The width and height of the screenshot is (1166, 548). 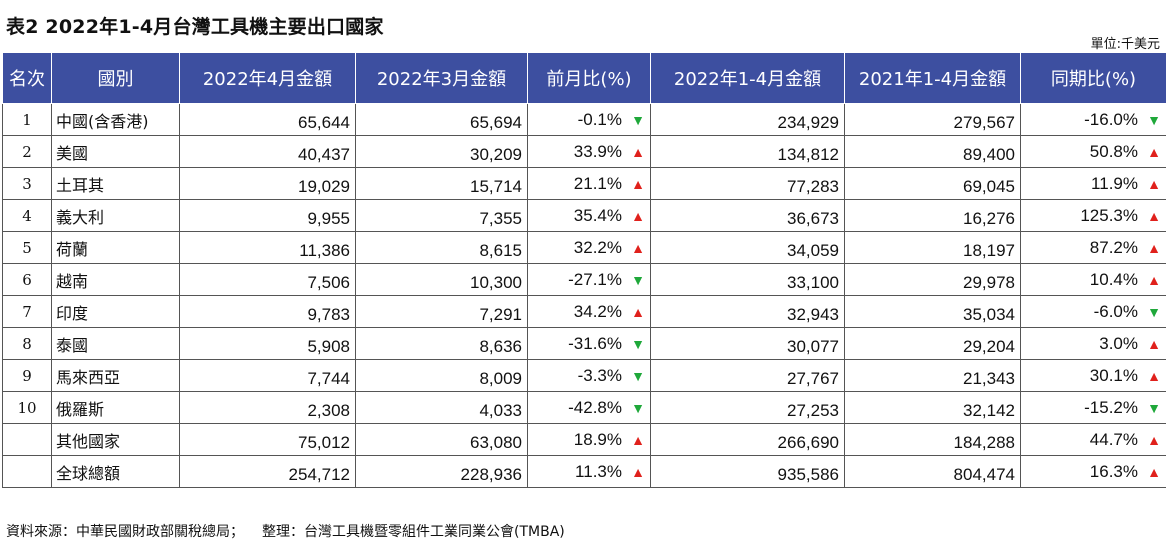 I want to click on country-cell: 荷蘭, so click(x=115, y=247).